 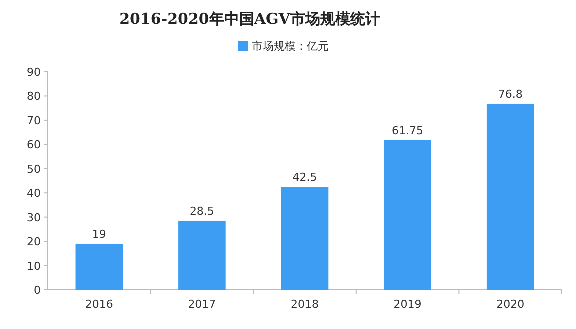 What do you see at coordinates (34, 97) in the screenshot?
I see `y-tick-label: 80` at bounding box center [34, 97].